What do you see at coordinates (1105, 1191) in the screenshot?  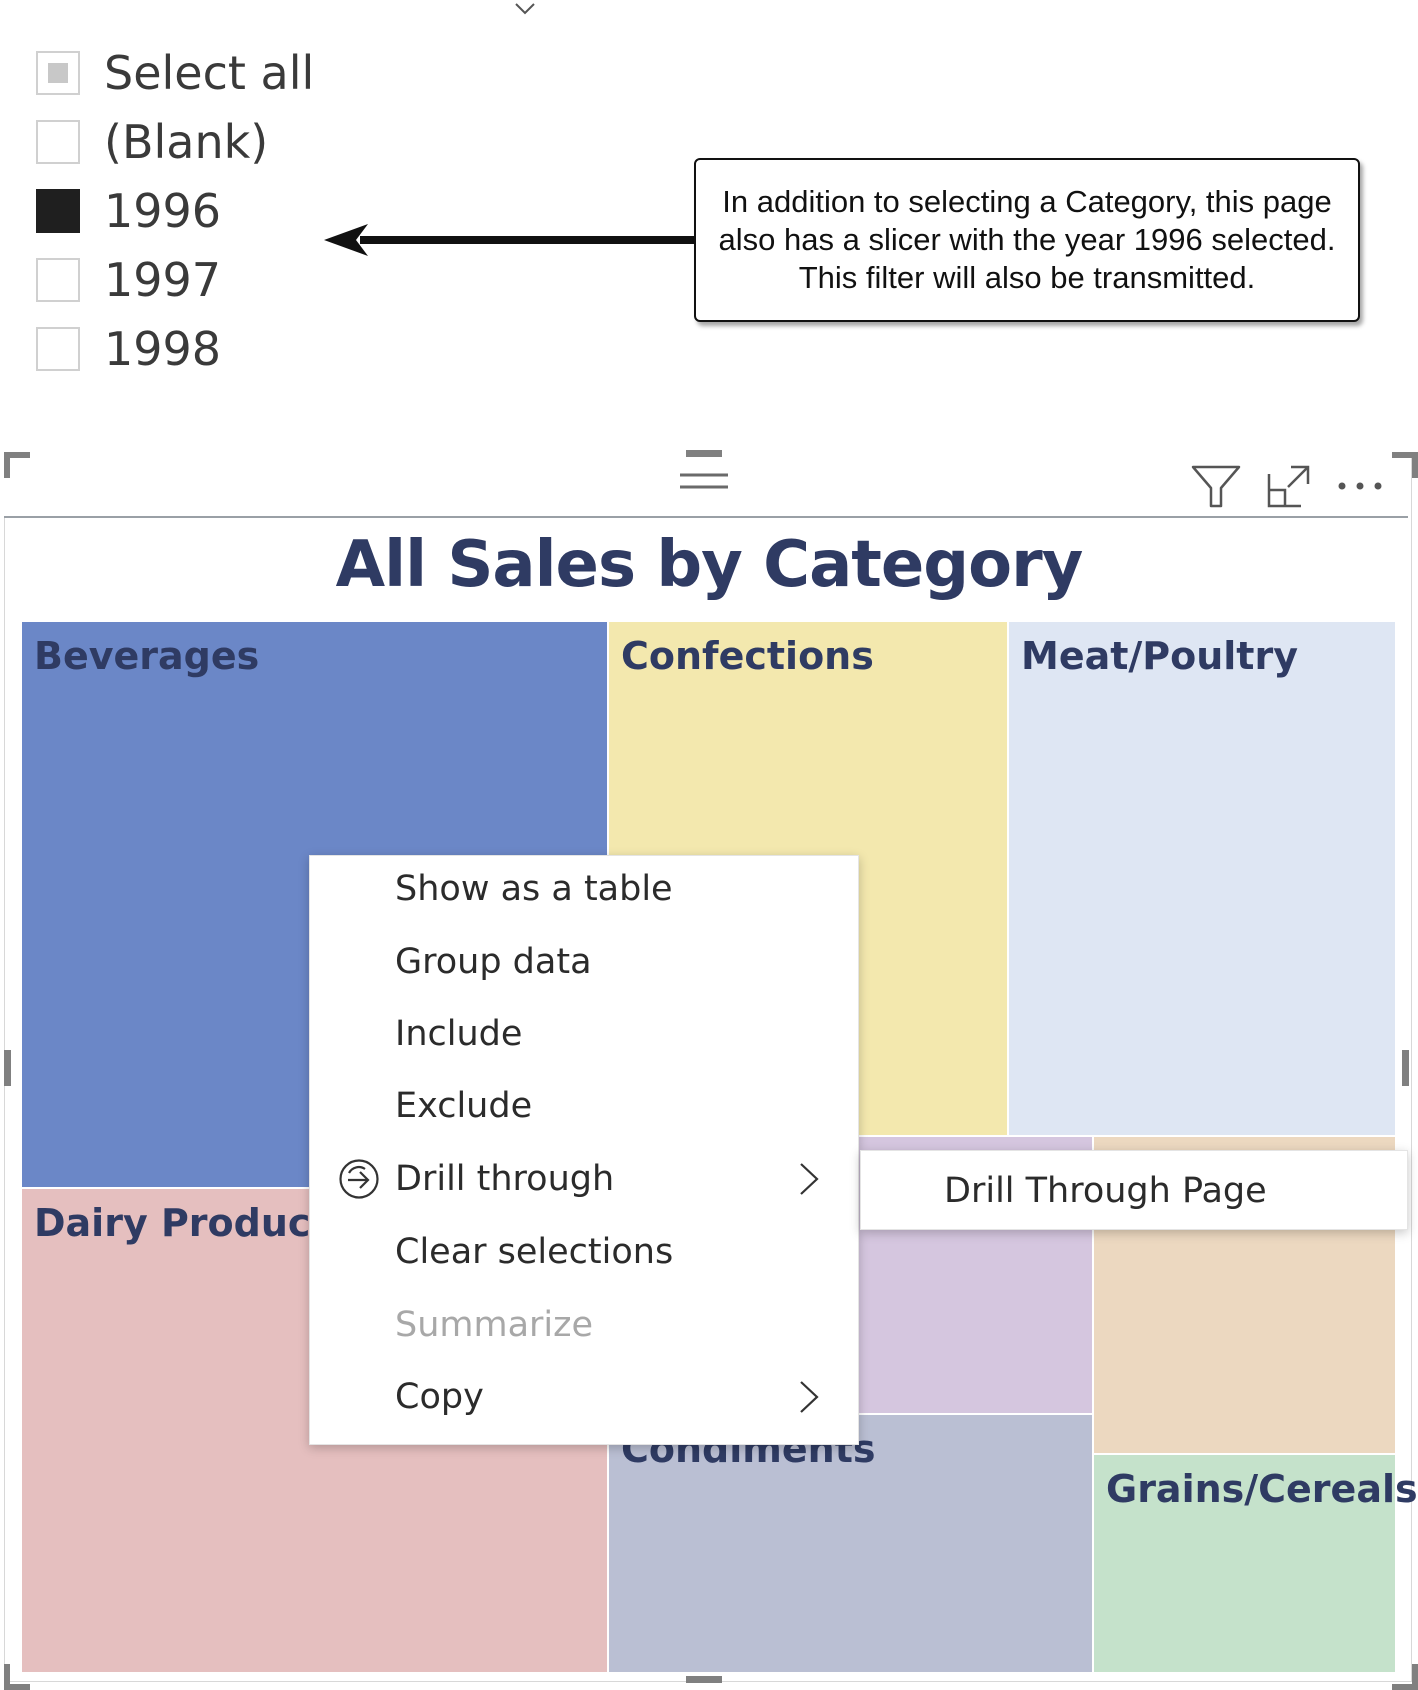 I see `submenu-item-label: Drill Through Page` at bounding box center [1105, 1191].